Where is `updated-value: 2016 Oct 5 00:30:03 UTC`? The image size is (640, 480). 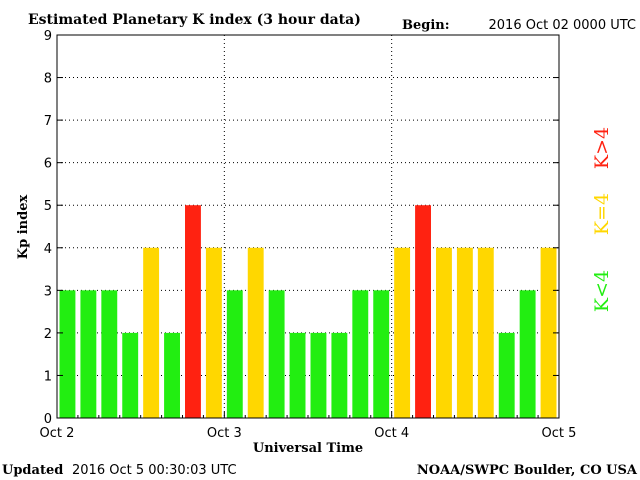 updated-value: 2016 Oct 5 00:30:03 UTC is located at coordinates (154, 470).